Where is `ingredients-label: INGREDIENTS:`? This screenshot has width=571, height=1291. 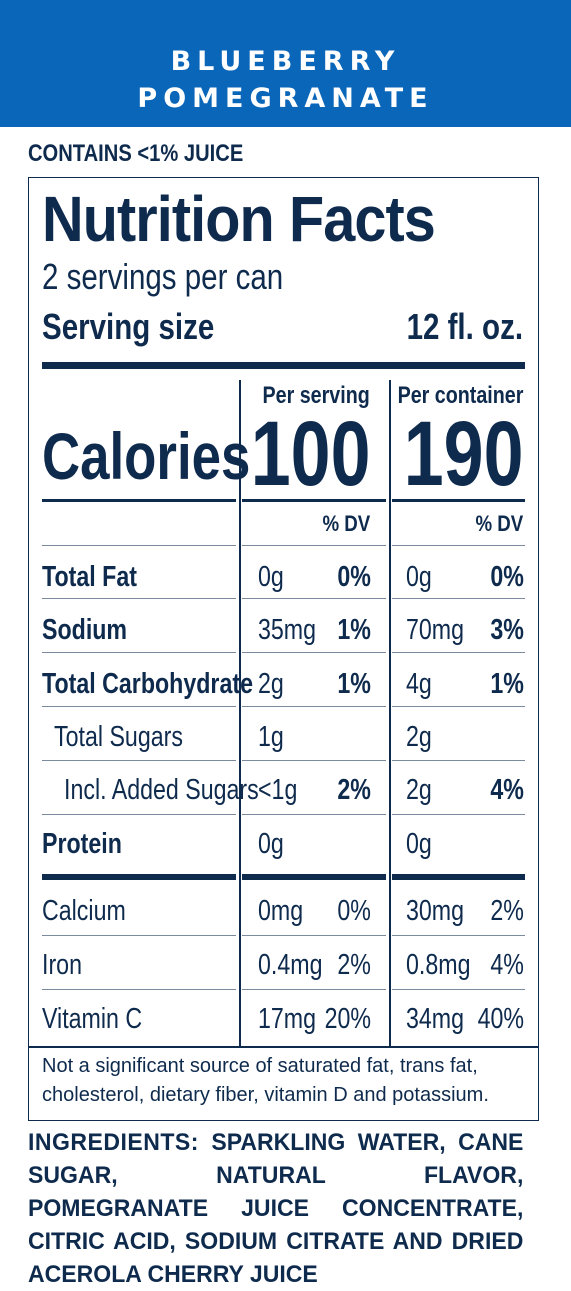
ingredients-label: INGREDIENTS: is located at coordinates (113, 1142).